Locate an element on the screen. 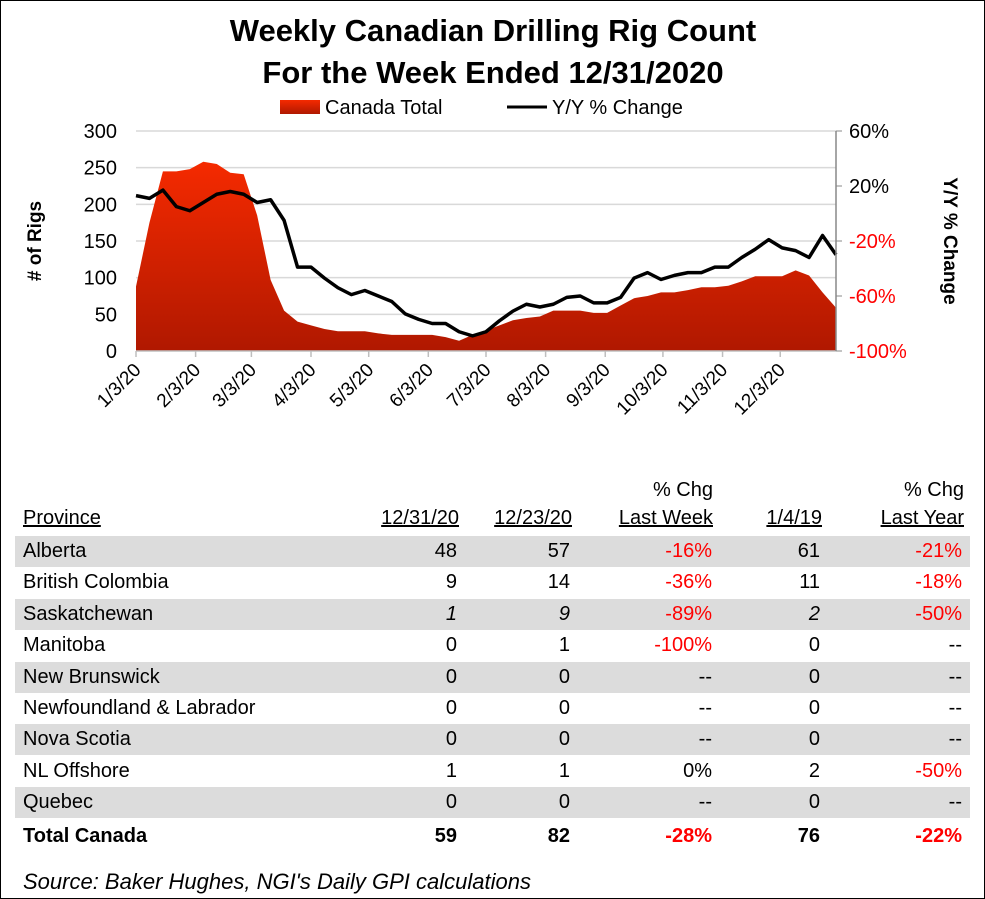 This screenshot has height=899, width=985. prior-week-count: 9 is located at coordinates (564, 613).